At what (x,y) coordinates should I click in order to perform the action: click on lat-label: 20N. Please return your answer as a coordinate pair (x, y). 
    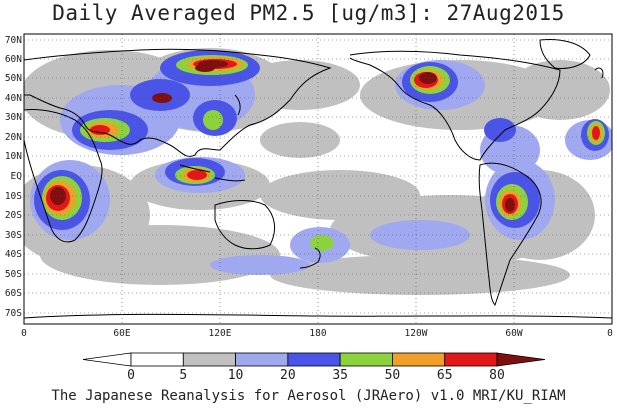
    Looking at the image, I should click on (13, 137).